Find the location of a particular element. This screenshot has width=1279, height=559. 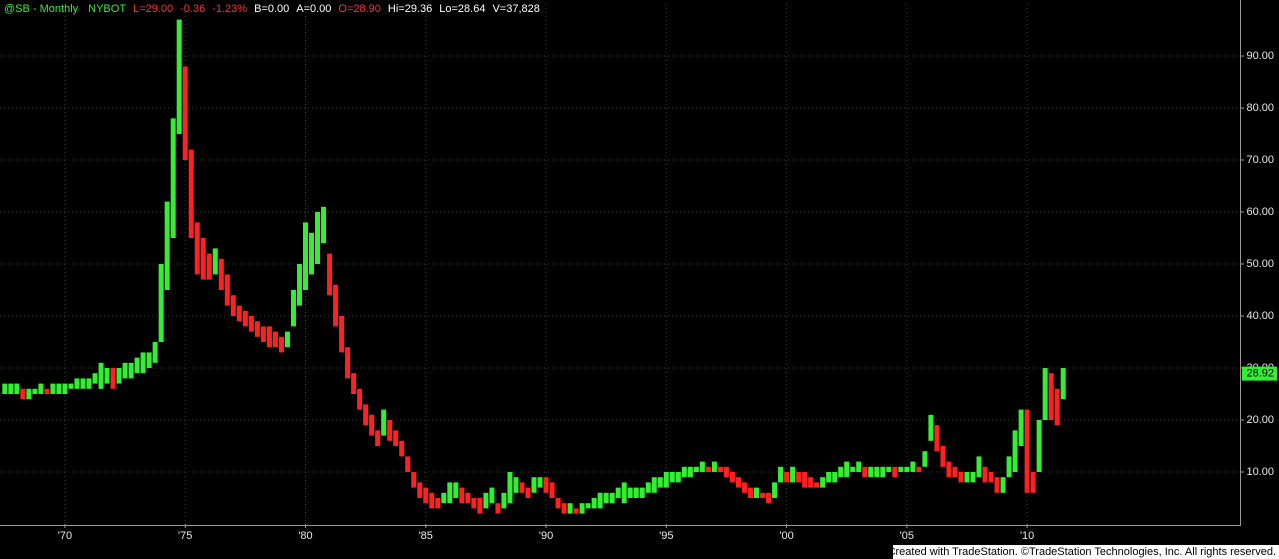

header-field: NYBOT is located at coordinates (107, 9).